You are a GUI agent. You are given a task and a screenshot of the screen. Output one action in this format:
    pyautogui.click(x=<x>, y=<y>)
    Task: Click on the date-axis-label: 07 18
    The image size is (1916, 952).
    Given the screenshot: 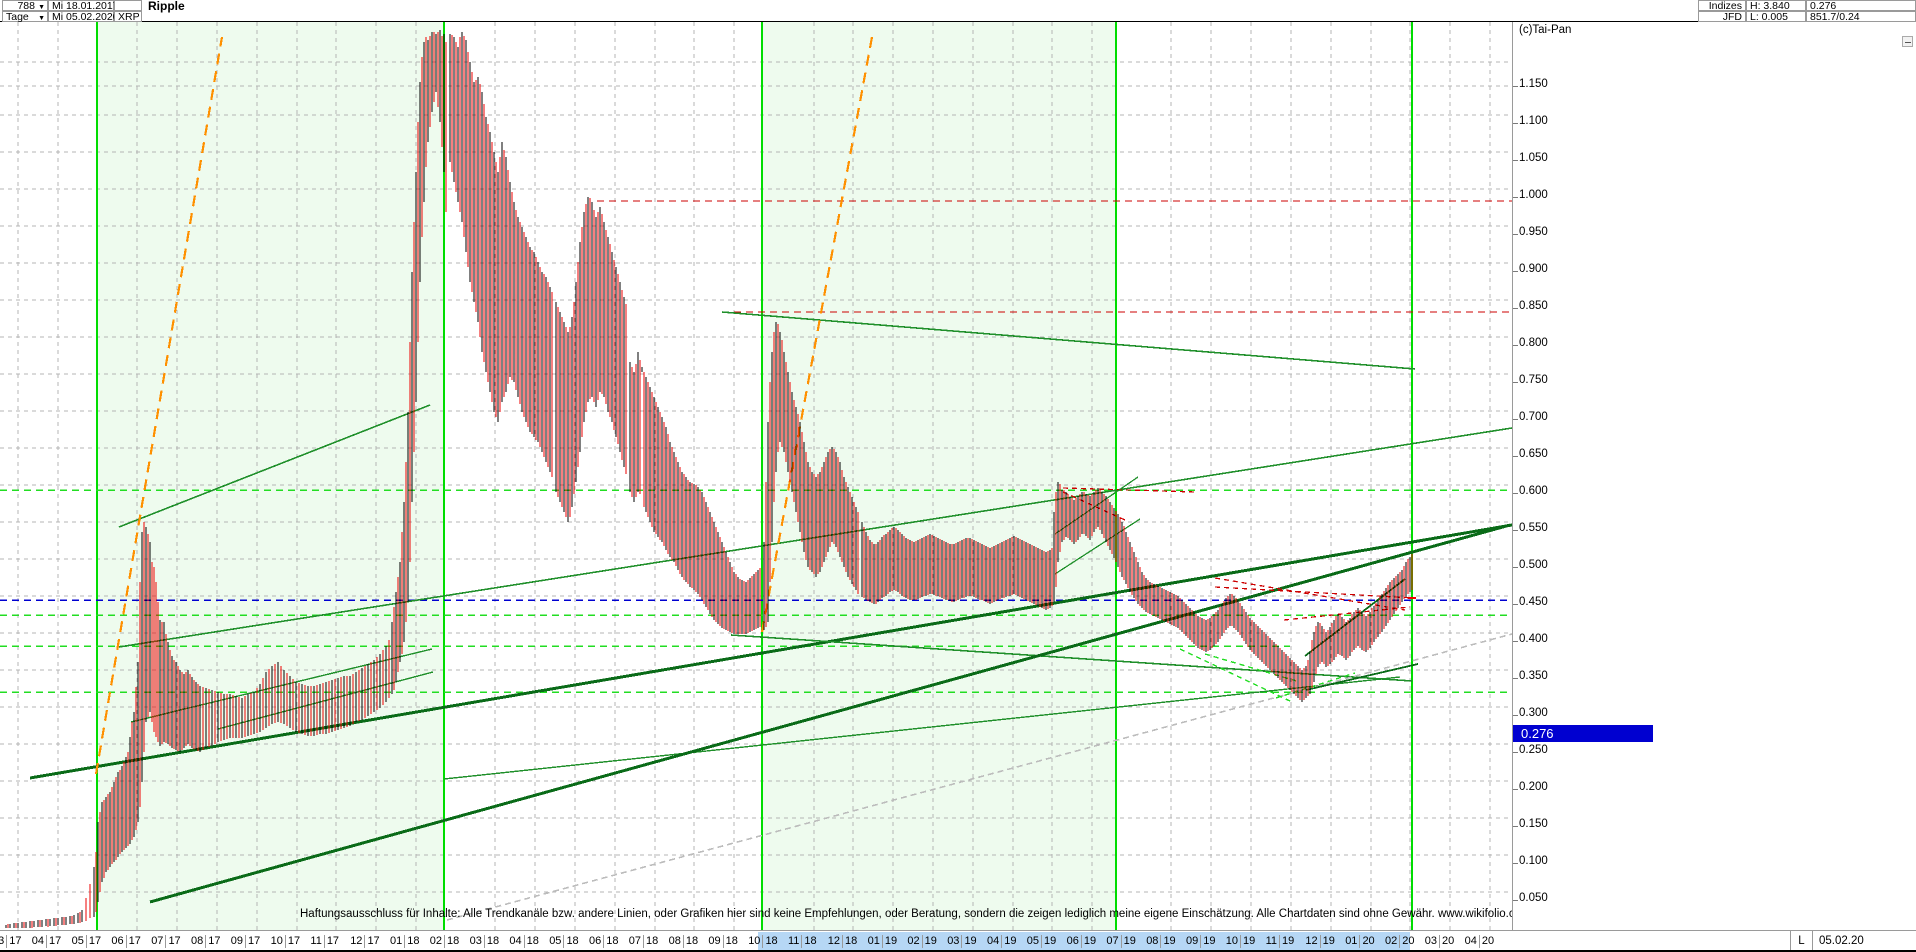 What is the action you would take?
    pyautogui.click(x=643, y=941)
    